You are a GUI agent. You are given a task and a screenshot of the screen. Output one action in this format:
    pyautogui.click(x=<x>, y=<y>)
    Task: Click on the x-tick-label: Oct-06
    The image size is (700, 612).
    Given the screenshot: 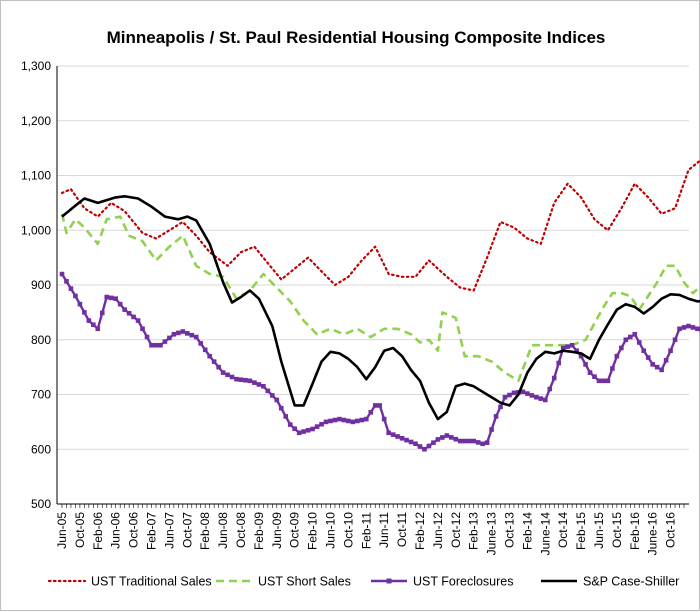 What is the action you would take?
    pyautogui.click(x=134, y=530)
    